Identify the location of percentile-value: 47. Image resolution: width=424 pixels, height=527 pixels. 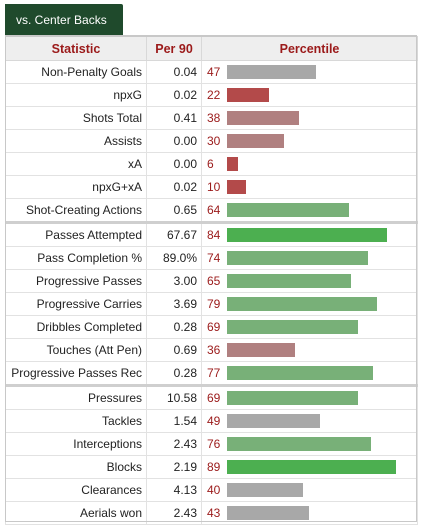
(214, 72).